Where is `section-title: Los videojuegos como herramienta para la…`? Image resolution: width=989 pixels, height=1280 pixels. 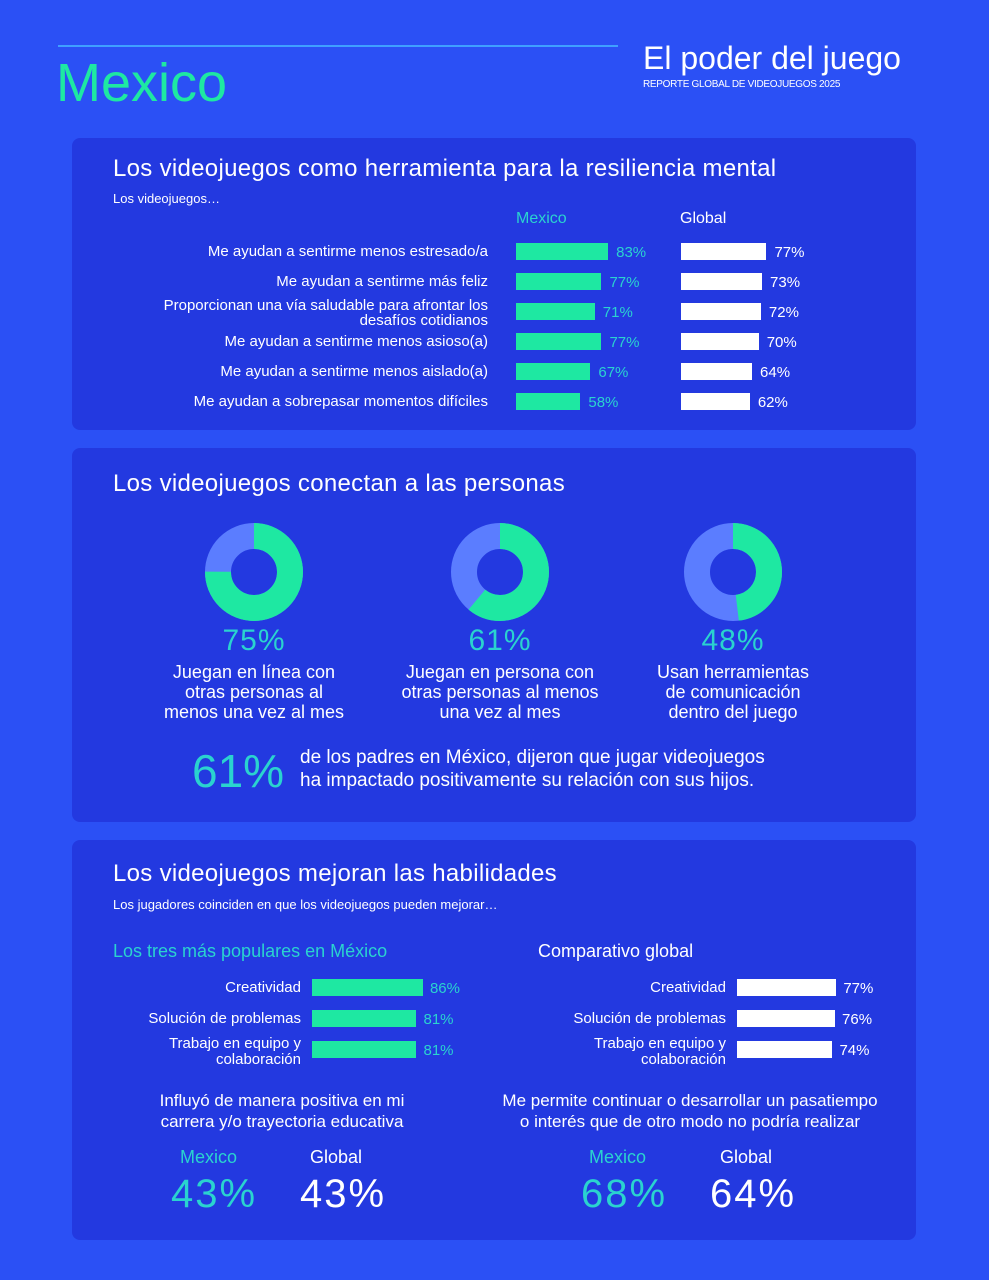 section-title: Los videojuegos como herramienta para la… is located at coordinates (445, 168).